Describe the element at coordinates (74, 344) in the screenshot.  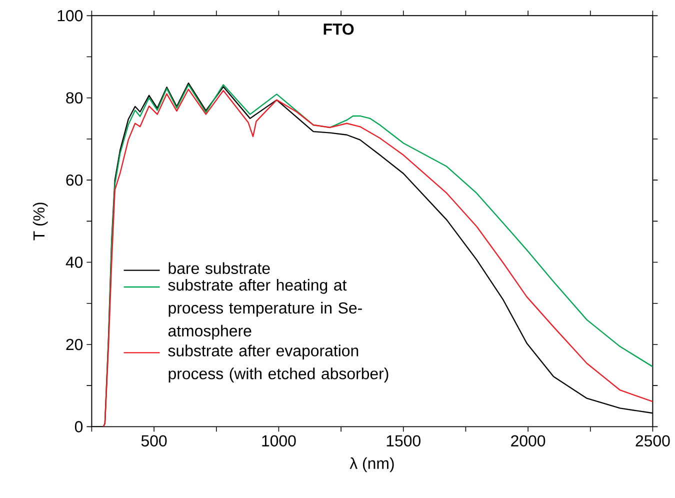
I see `y-tick-label: 20` at that location.